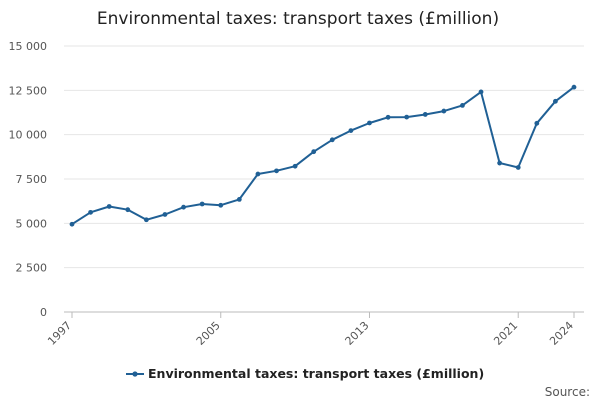  Describe the element at coordinates (357, 333) in the screenshot. I see `x-tick-label: 2013` at that location.